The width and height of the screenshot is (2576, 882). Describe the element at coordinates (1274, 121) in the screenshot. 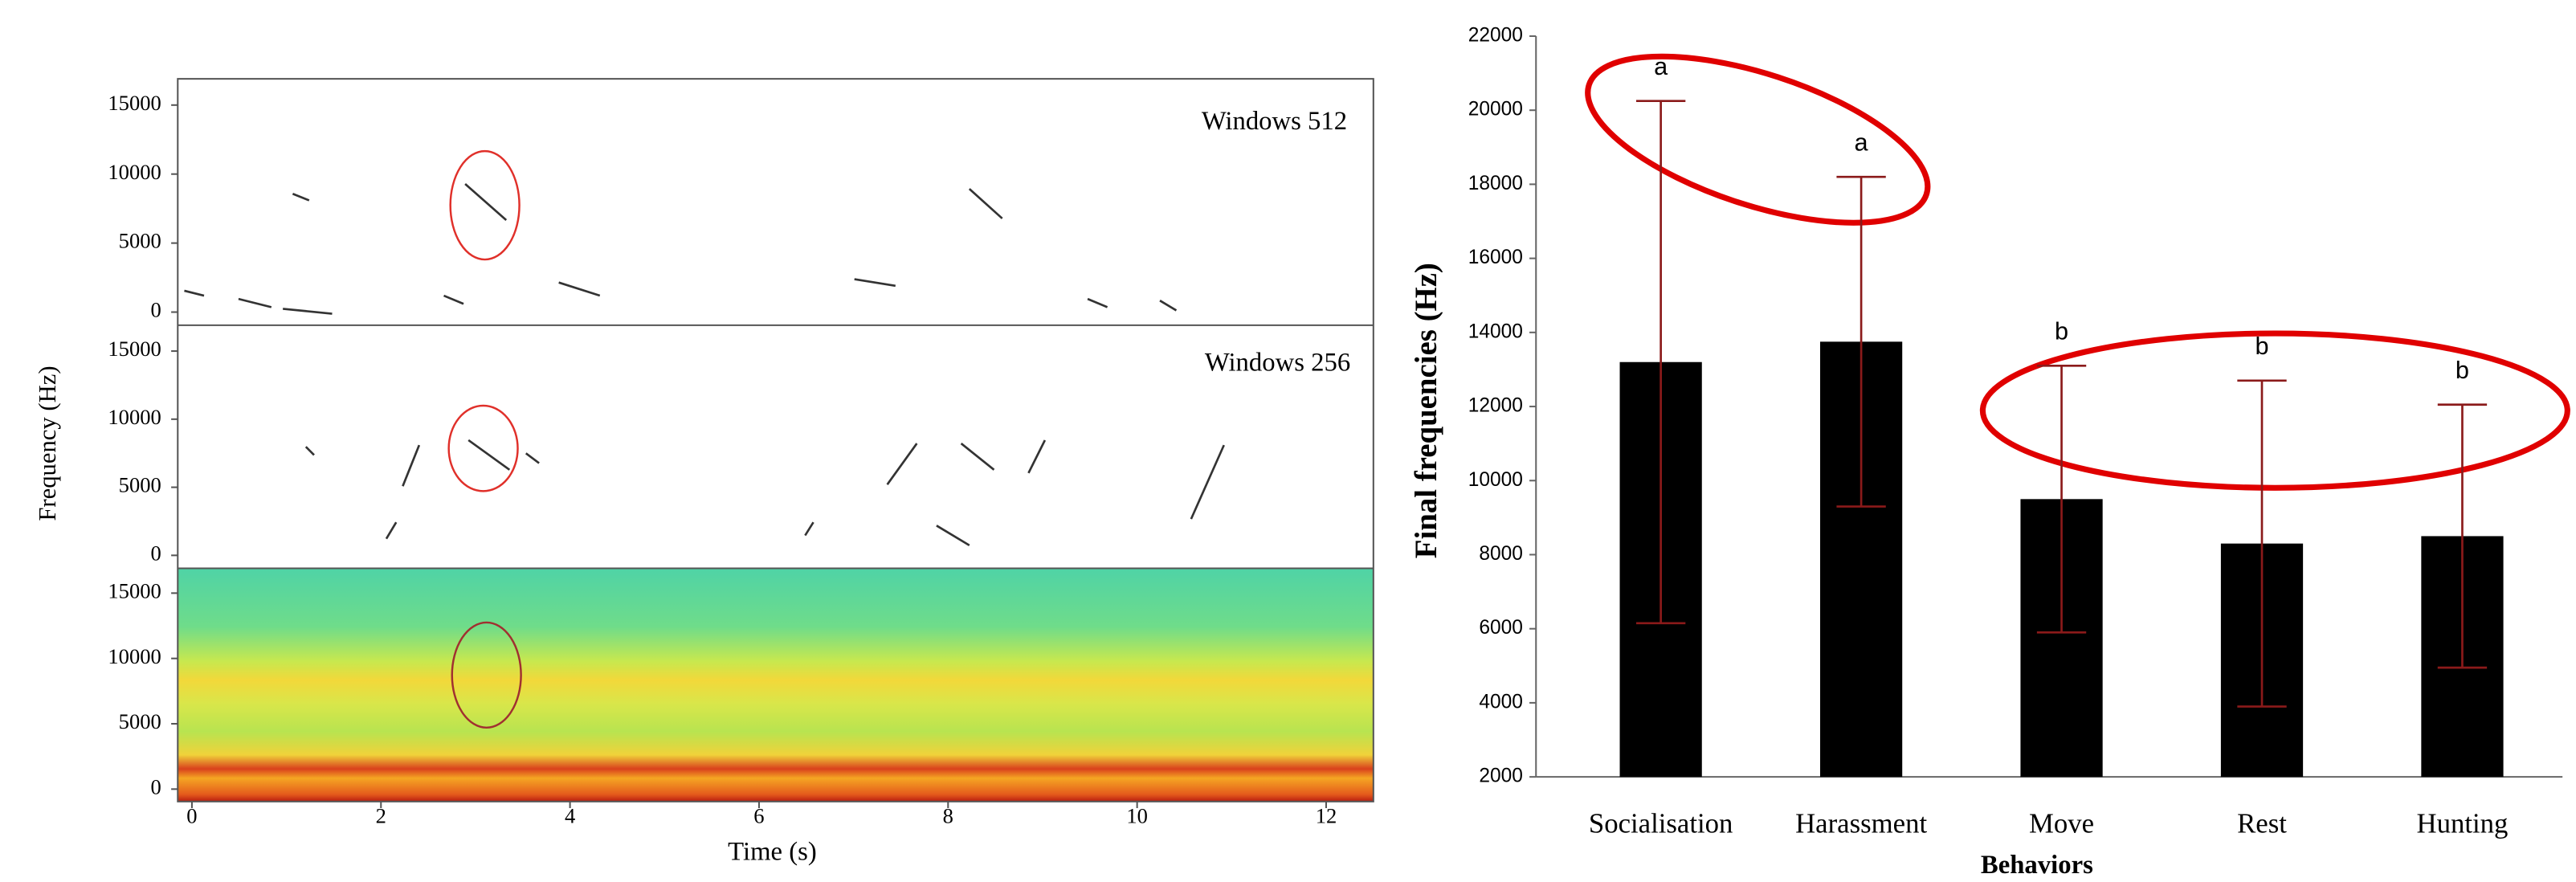

I see `panel-label: Windows 512` at that location.